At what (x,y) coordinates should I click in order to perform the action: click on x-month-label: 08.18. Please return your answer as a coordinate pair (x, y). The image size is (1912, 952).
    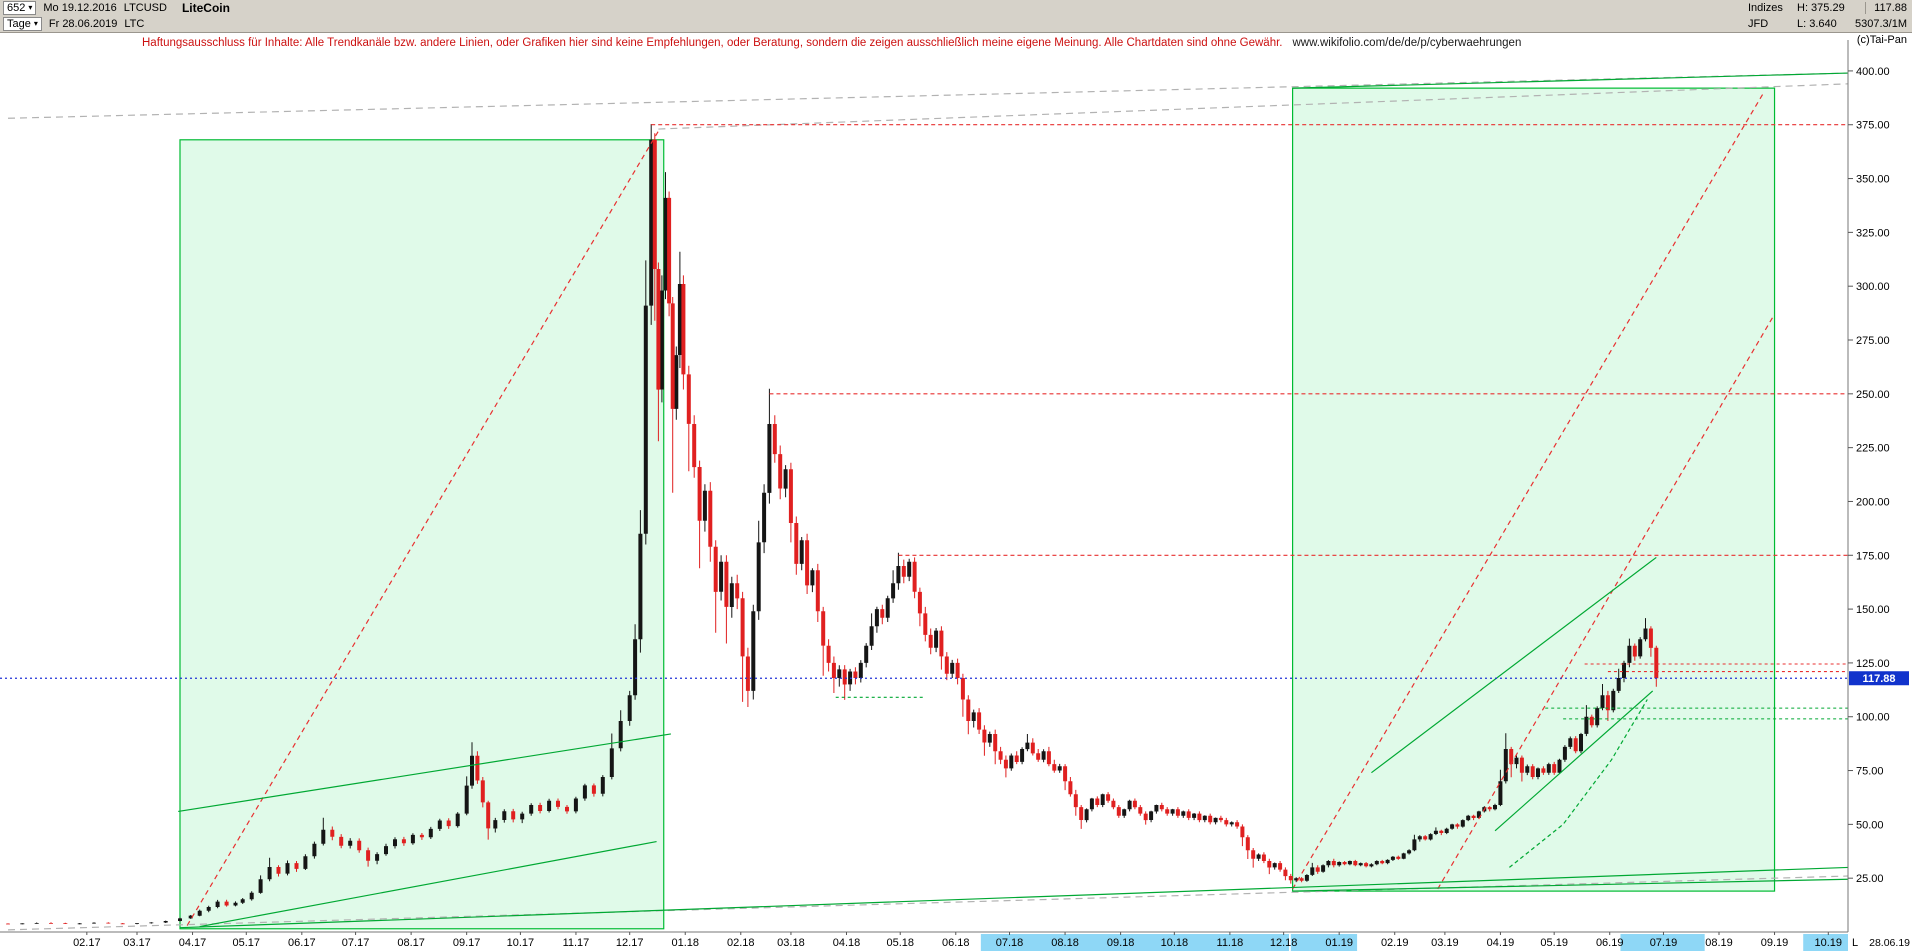
    Looking at the image, I should click on (1065, 943).